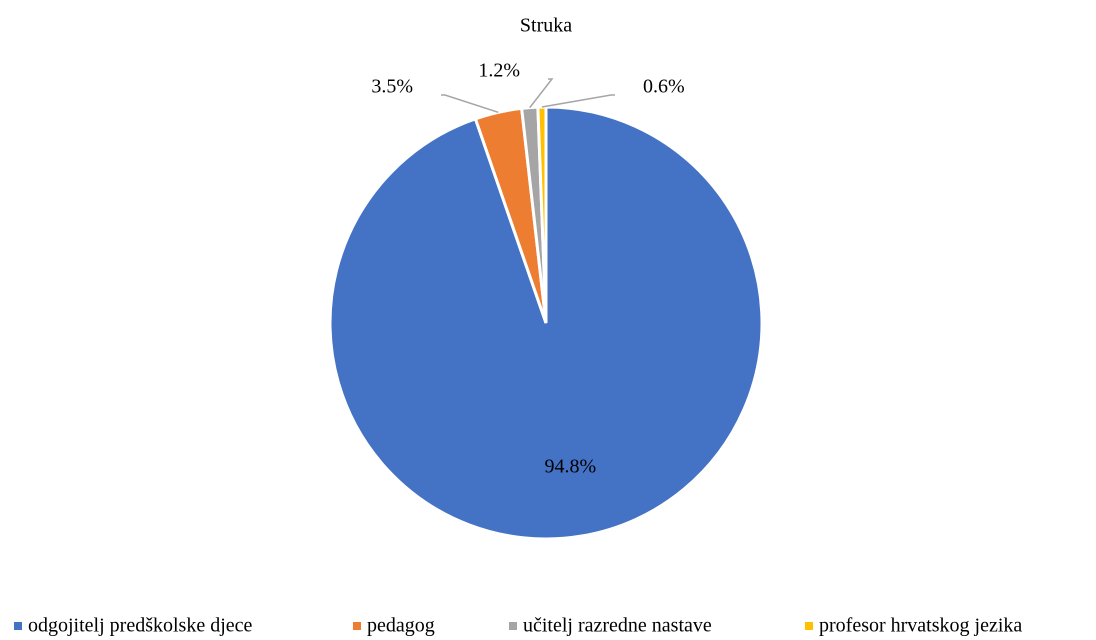 This screenshot has width=1096, height=640. I want to click on data-label: 94.8%, so click(570, 466).